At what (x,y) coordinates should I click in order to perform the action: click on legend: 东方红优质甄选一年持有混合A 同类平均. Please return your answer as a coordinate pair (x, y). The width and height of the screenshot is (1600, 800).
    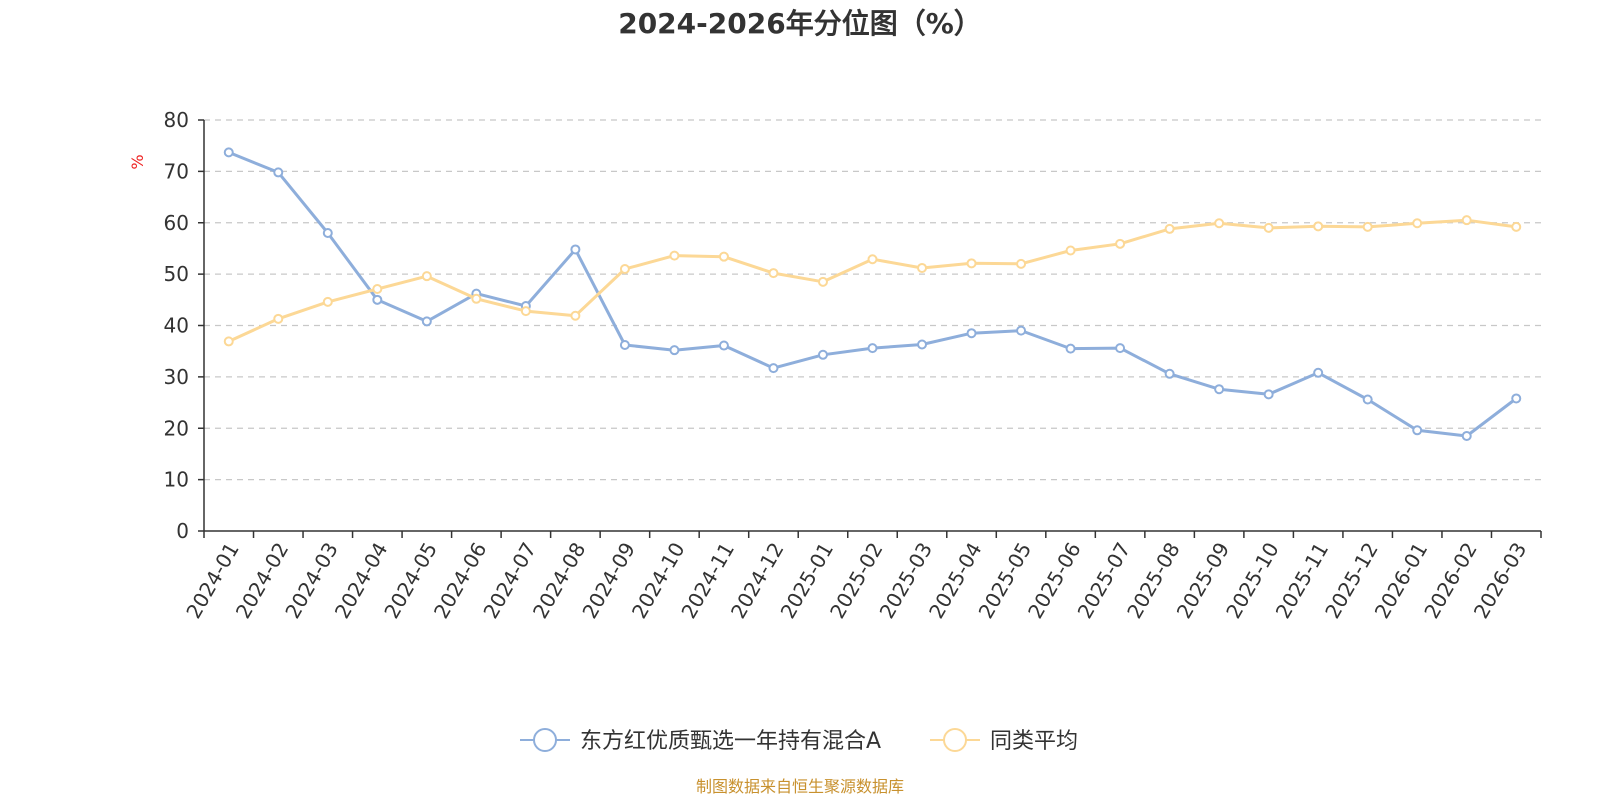
    Looking at the image, I should click on (799, 741).